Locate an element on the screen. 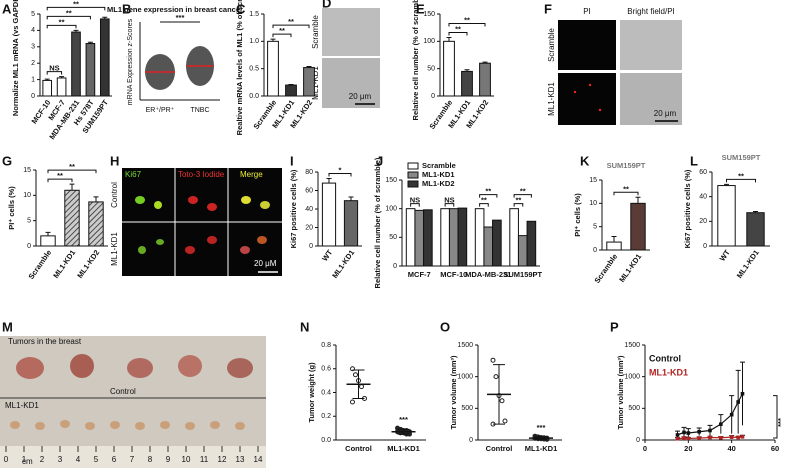 The width and height of the screenshot is (800, 468). panel-label: D is located at coordinates (326, 5).